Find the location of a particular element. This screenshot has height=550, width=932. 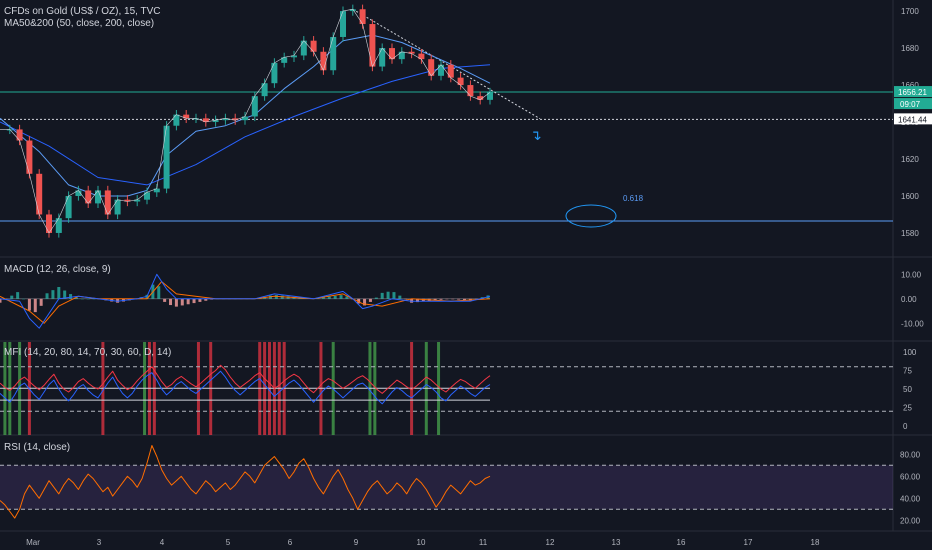

mfi-tick-label: 50 is located at coordinates (907, 389).